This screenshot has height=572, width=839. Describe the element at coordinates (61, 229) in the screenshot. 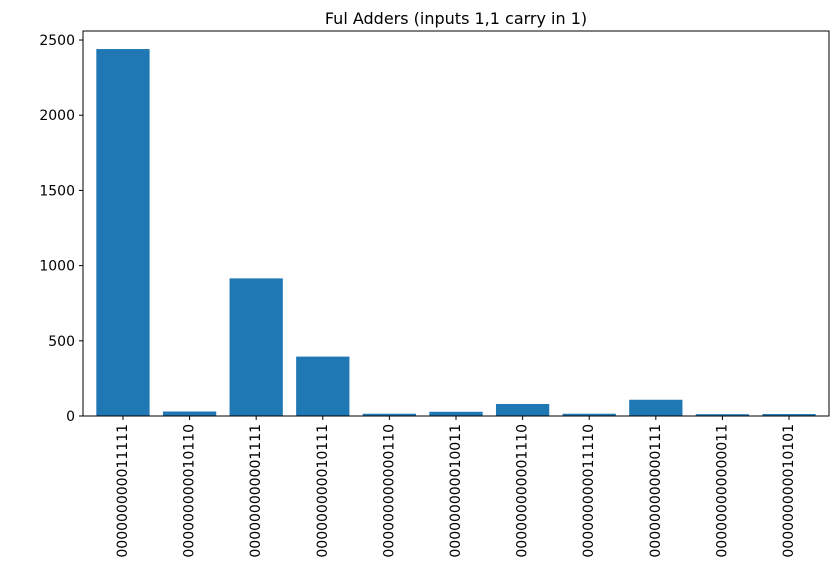

I see `y-axis: 0 500 1000 1500 2000 2500` at that location.